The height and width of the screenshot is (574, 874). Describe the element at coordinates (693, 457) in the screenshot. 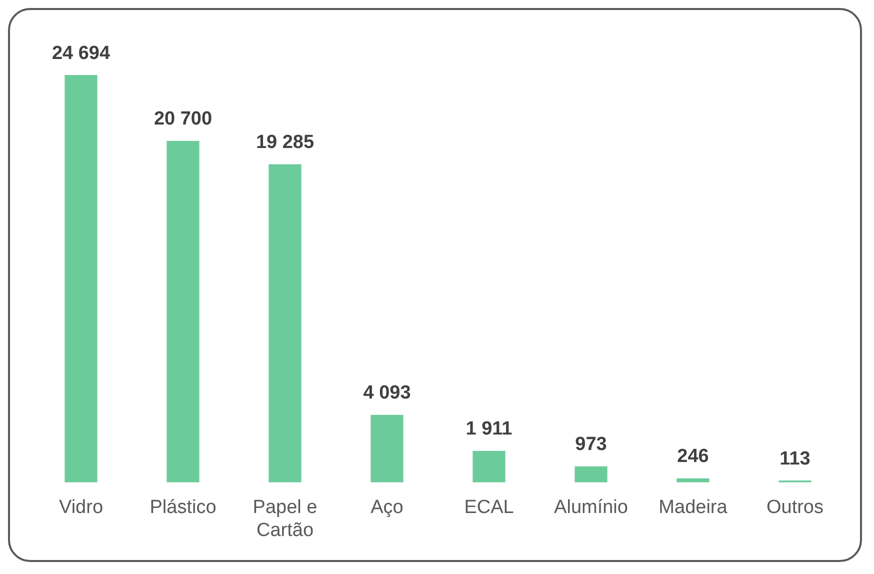

I see `data-label: 246` at that location.